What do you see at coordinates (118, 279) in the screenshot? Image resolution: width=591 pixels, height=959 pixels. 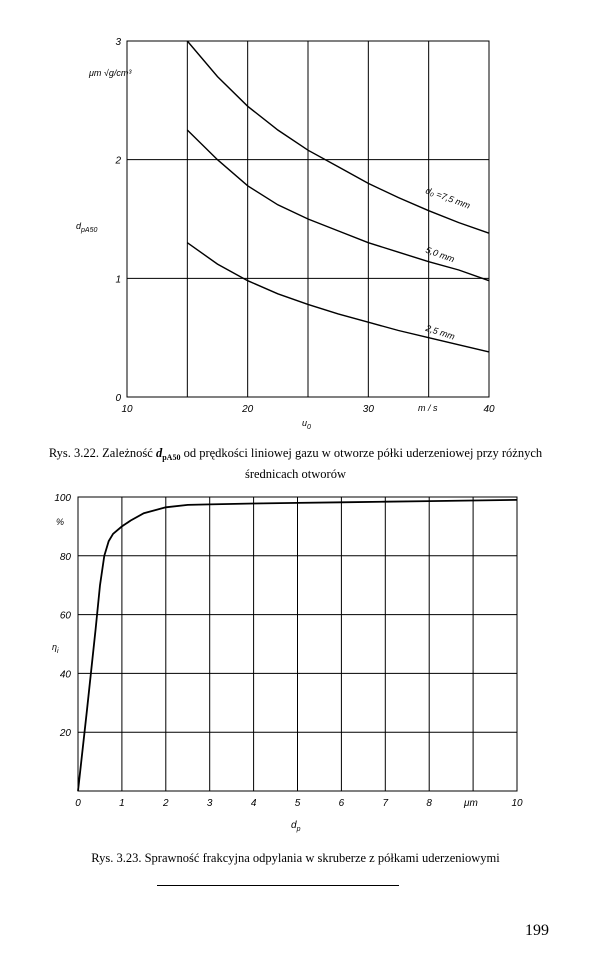 I see `y-tick-label: 1` at bounding box center [118, 279].